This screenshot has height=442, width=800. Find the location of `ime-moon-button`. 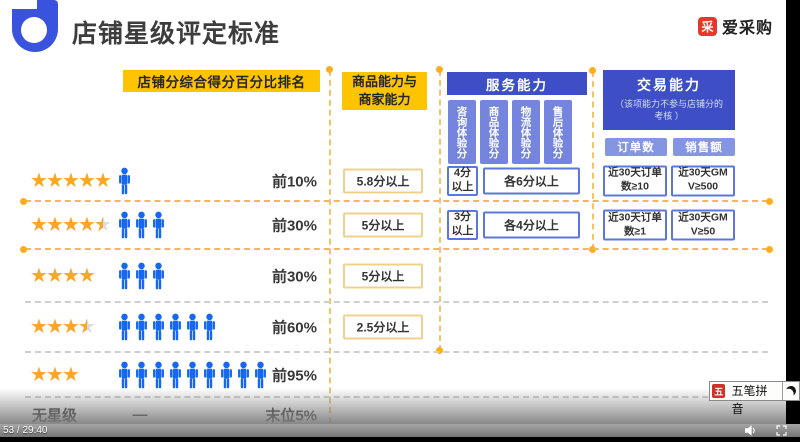

ime-moon-button is located at coordinates (790, 391).